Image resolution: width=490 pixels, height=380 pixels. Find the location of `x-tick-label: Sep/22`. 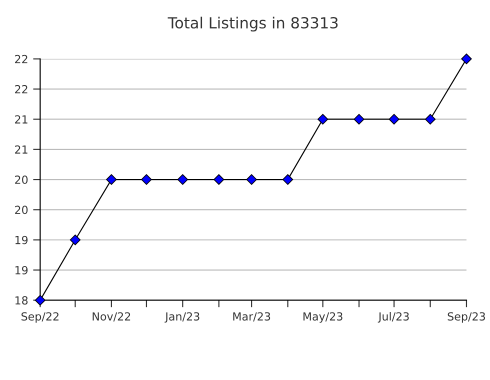

x-tick-label: Sep/22 is located at coordinates (40, 317).